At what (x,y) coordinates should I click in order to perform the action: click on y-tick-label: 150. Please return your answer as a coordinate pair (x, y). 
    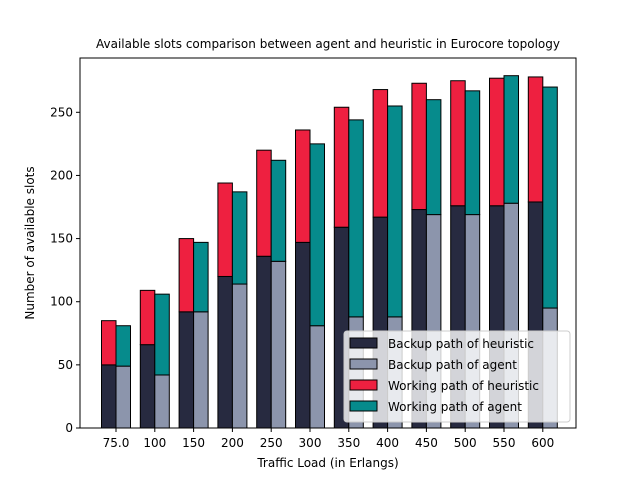
    Looking at the image, I should click on (61, 239).